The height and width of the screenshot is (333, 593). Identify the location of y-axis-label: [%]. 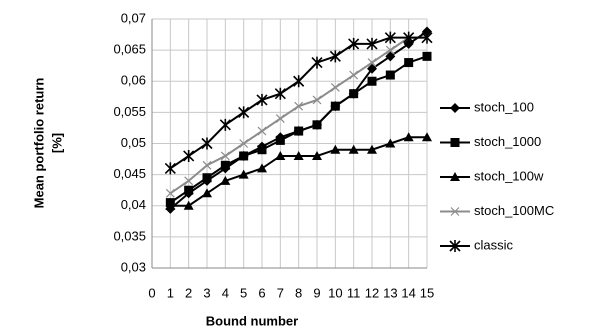
(56, 143).